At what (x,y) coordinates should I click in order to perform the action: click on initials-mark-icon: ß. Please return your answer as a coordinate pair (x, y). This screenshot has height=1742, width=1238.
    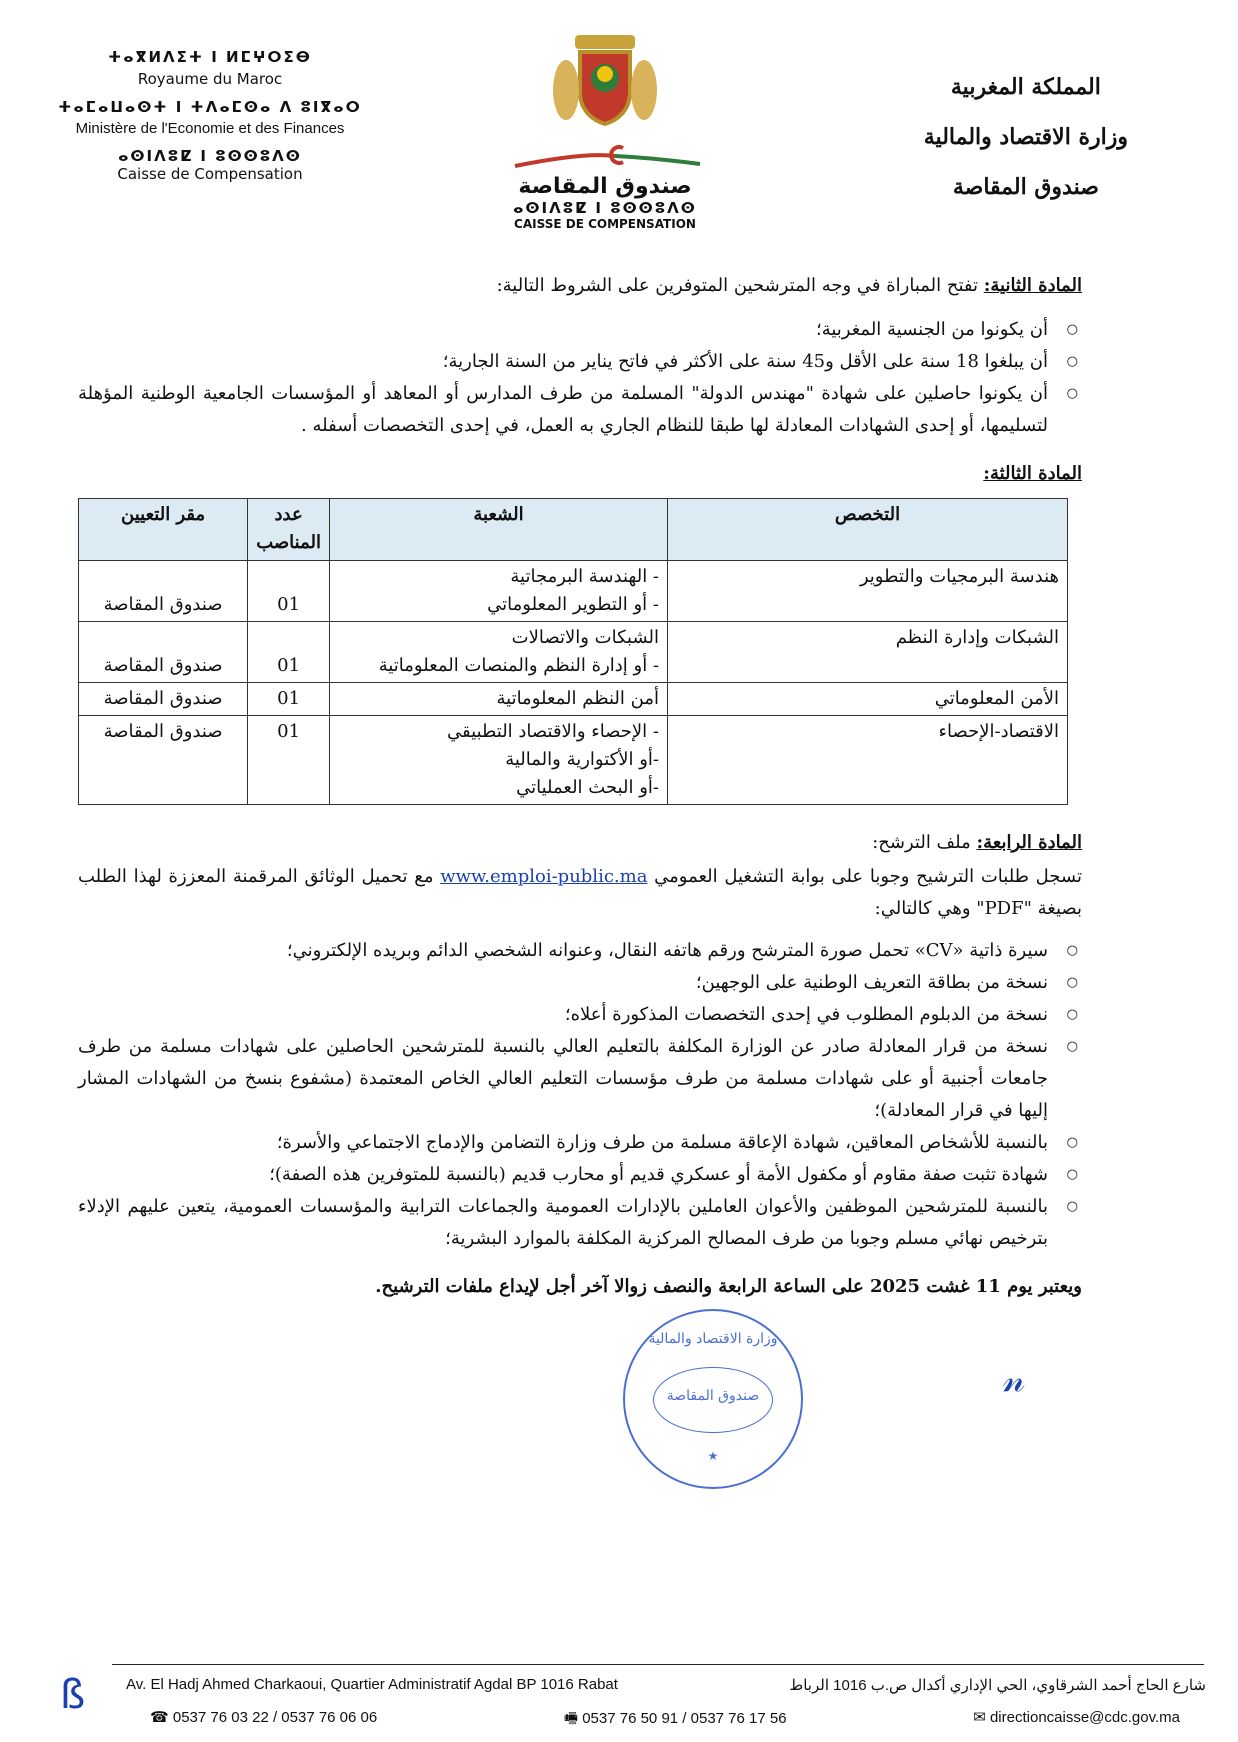
    Looking at the image, I should click on (73, 1695).